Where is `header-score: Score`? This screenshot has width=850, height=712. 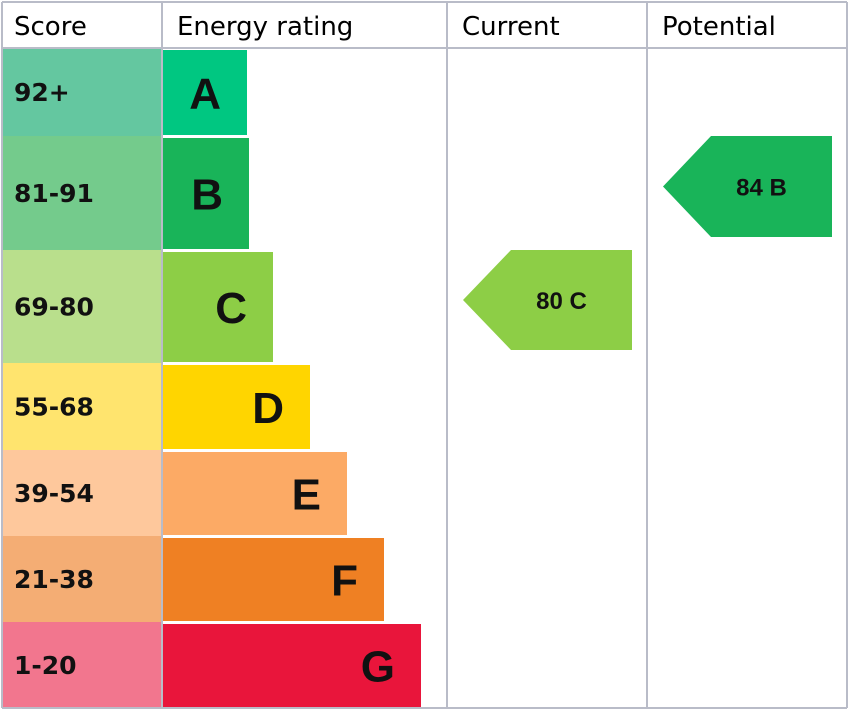
header-score: Score is located at coordinates (50, 27).